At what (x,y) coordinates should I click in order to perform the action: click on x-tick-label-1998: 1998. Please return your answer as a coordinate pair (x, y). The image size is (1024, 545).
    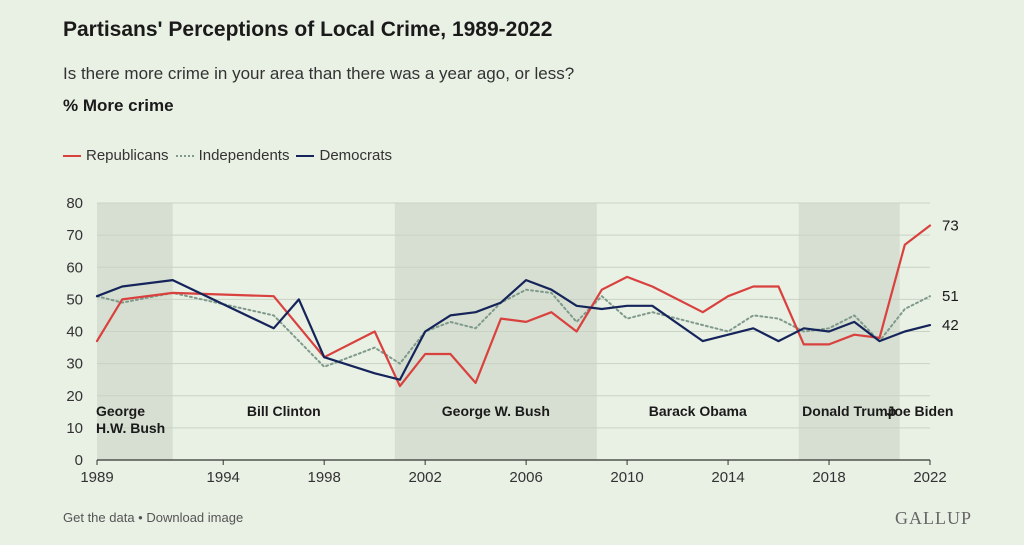
    Looking at the image, I should click on (323, 477).